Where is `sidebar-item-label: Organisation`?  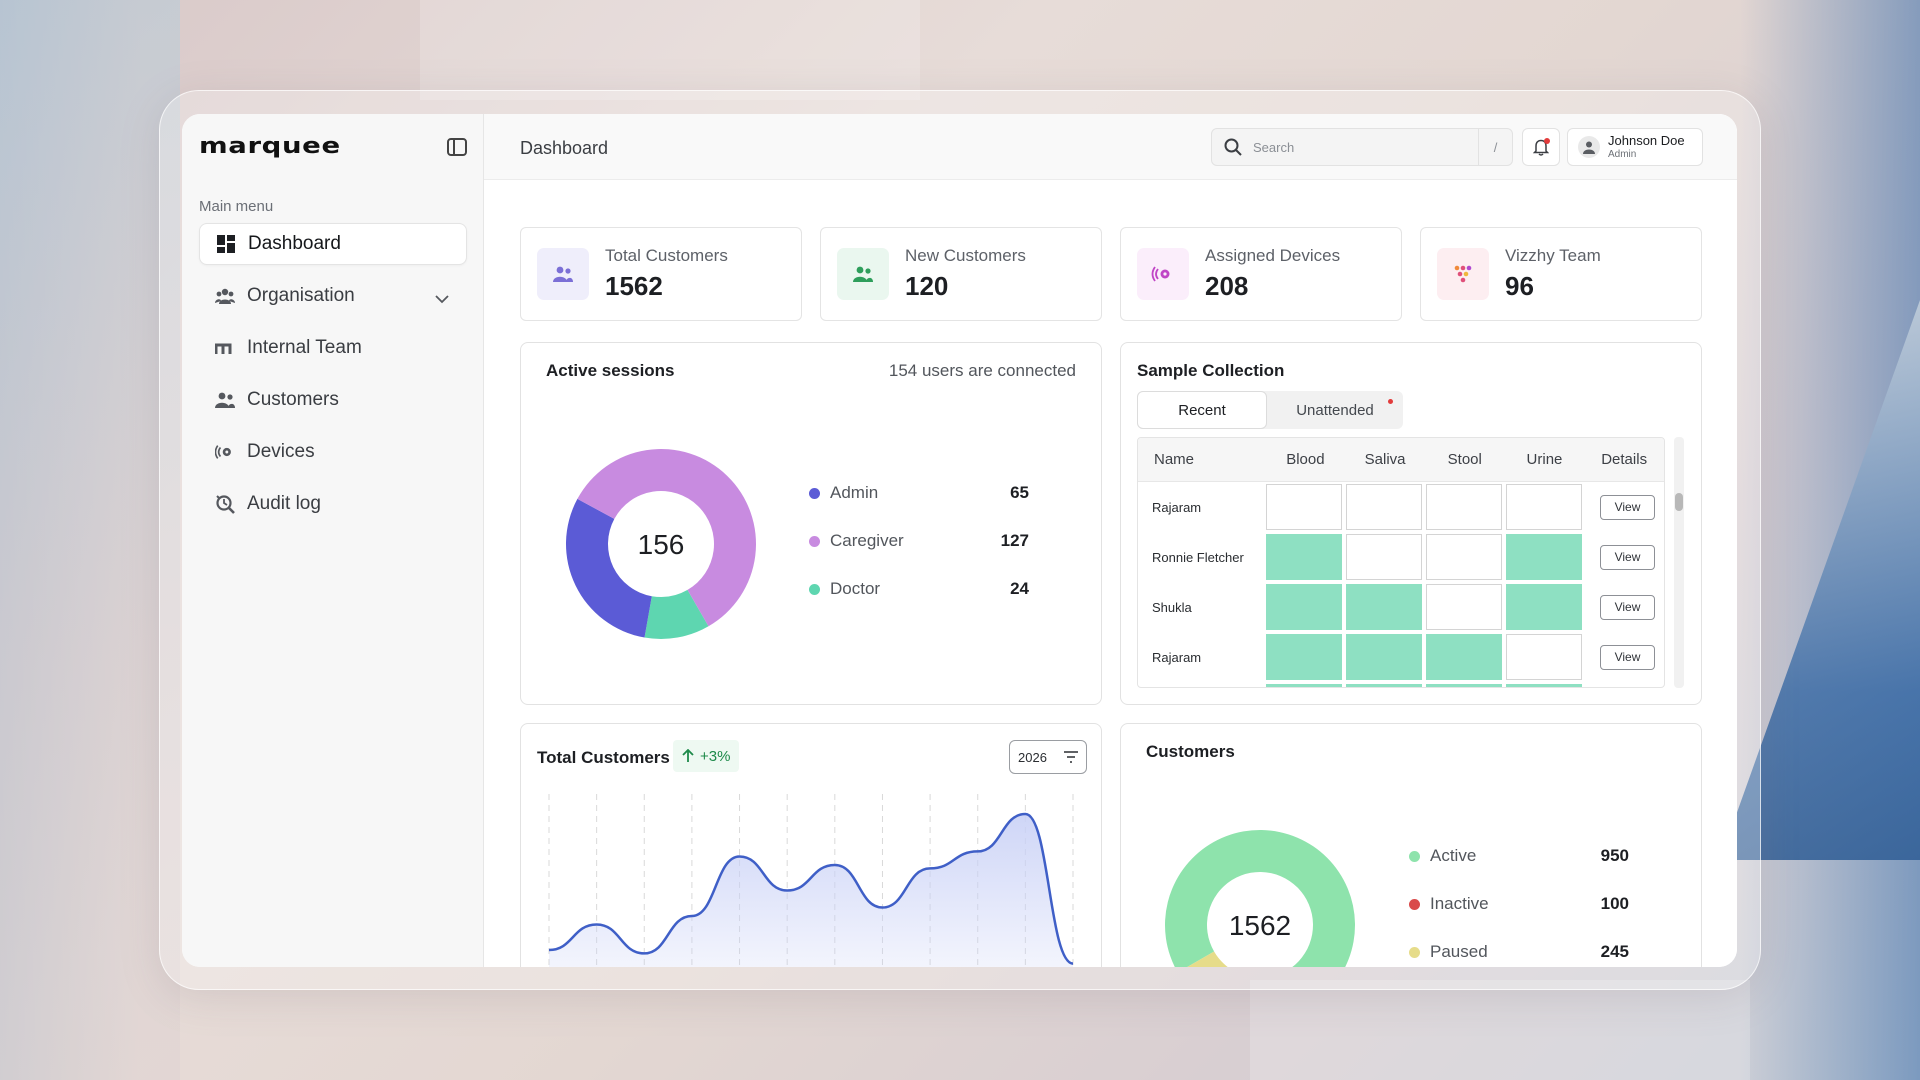 sidebar-item-label: Organisation is located at coordinates (301, 295).